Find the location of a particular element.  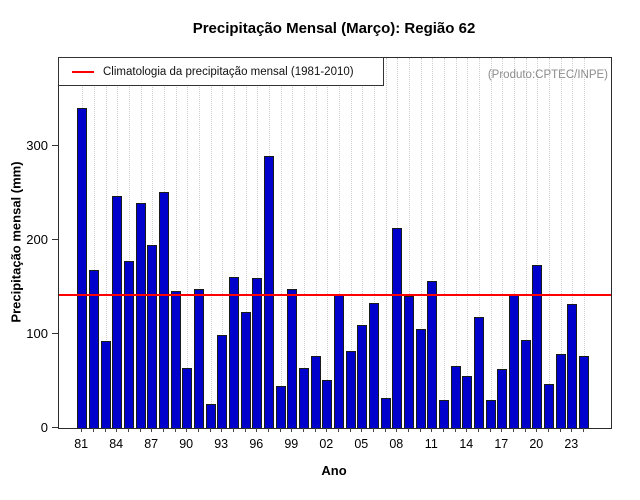

chart-title: Precipitação Mensal (Março): Região 62 is located at coordinates (334, 28).